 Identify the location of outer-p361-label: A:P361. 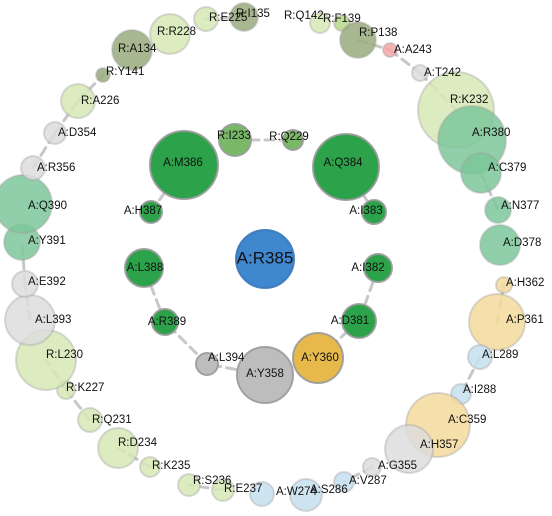
(525, 320).